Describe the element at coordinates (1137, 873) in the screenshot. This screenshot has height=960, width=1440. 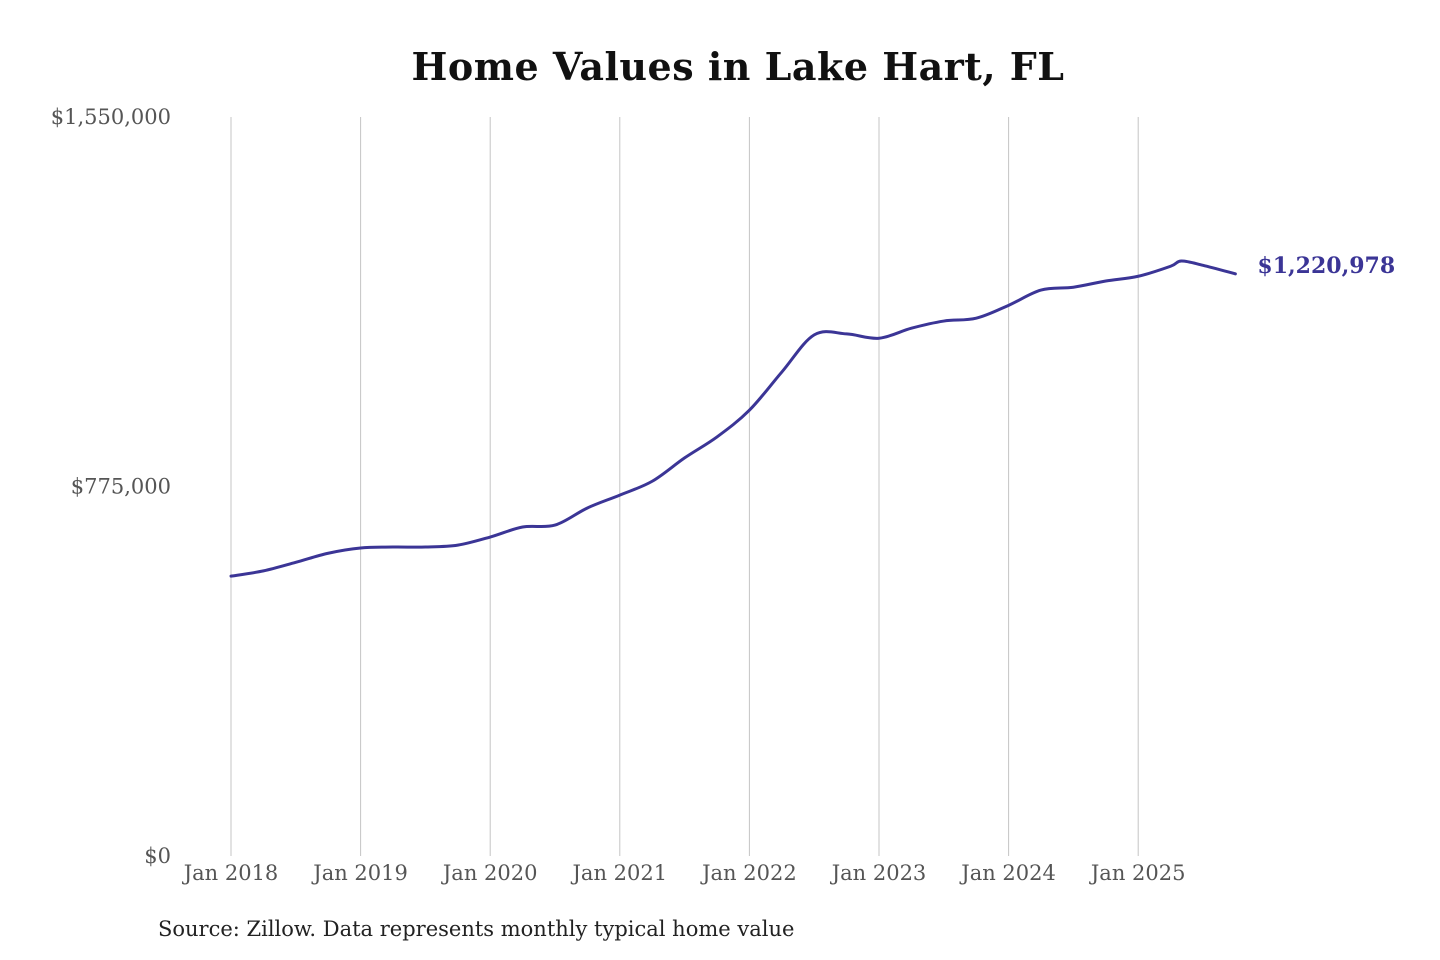
I see `x-tick-label: Jan 2025` at that location.